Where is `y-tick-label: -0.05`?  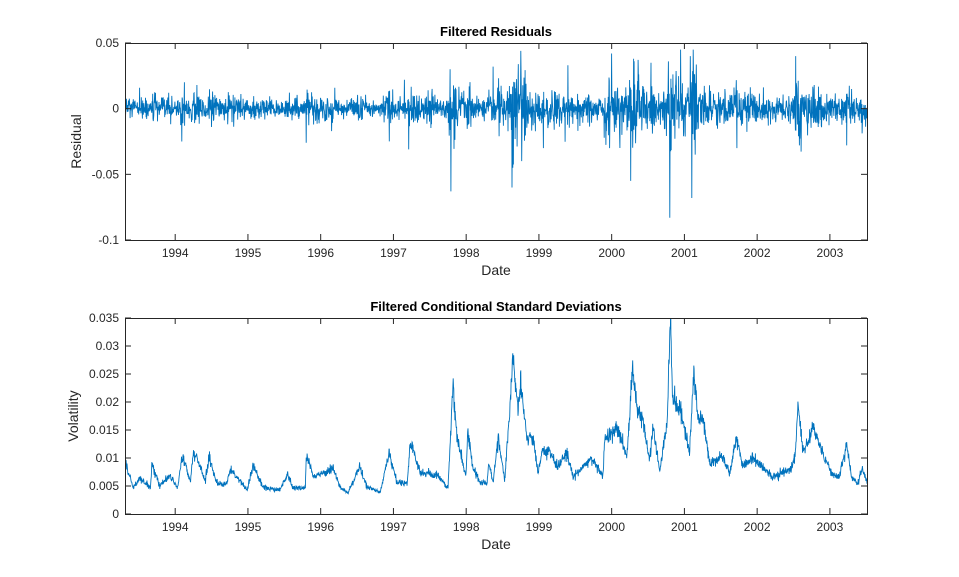 y-tick-label: -0.05 is located at coordinates (106, 174).